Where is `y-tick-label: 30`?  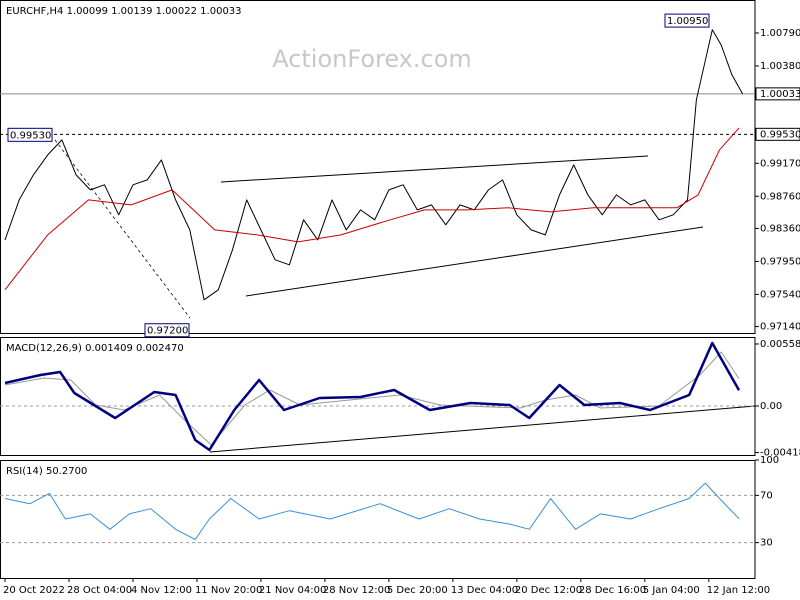 y-tick-label: 30 is located at coordinates (766, 543).